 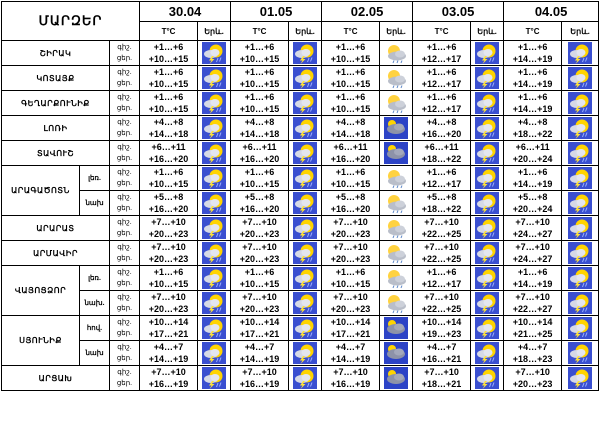 What do you see at coordinates (94, 303) in the screenshot?
I see `sub-zone-label: նախ.` at bounding box center [94, 303].